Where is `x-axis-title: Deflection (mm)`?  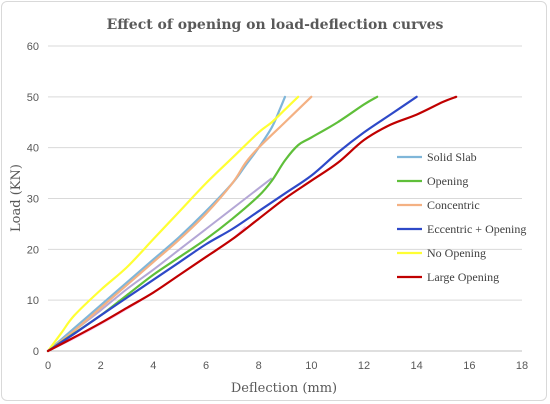 x-axis-title: Deflection (mm) is located at coordinates (284, 388).